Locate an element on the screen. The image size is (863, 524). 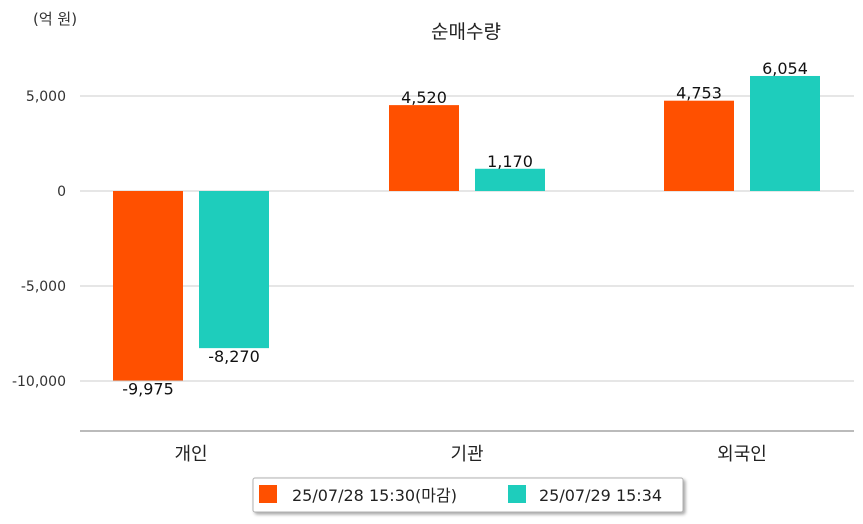
x-tick-label: 기관 is located at coordinates (466, 454).